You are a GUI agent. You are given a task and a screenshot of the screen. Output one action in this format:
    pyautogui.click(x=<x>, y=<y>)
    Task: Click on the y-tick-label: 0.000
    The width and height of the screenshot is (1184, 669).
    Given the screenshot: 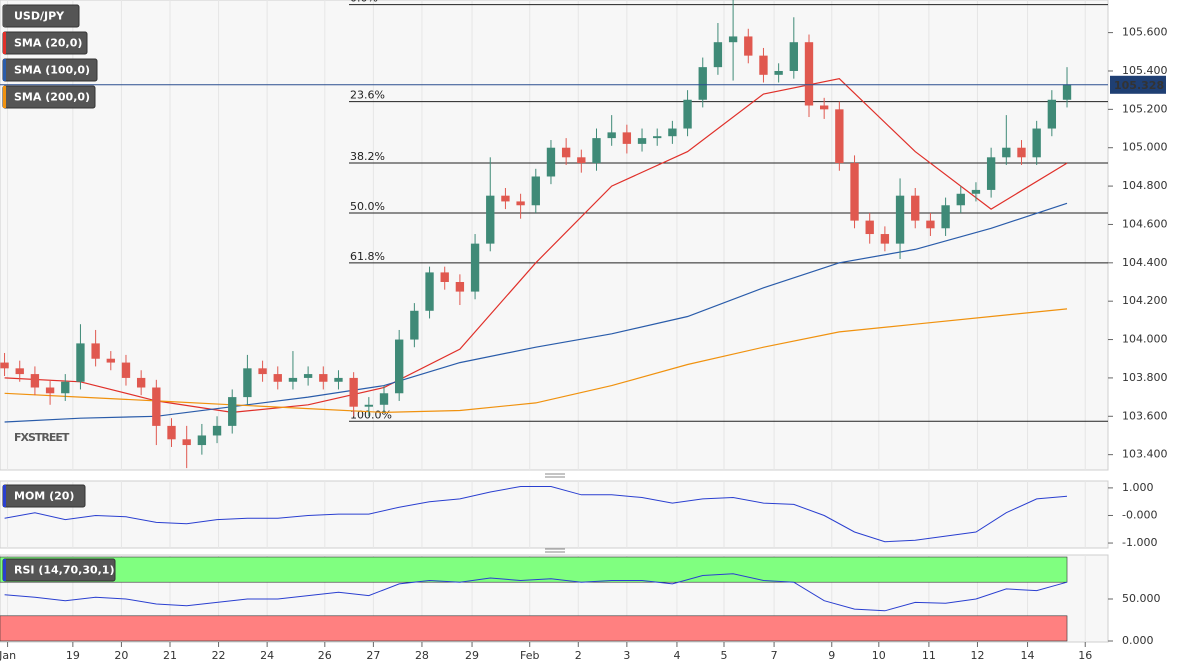 What is the action you would take?
    pyautogui.click(x=1138, y=640)
    